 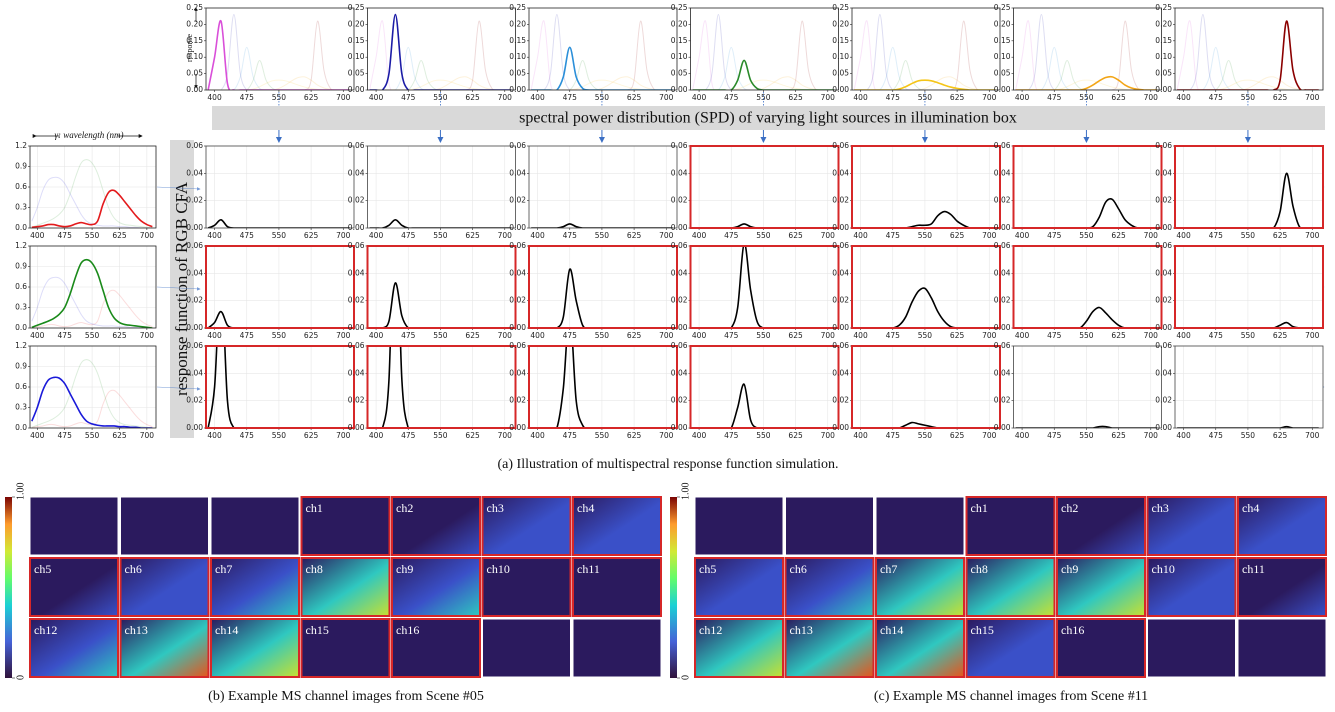 I want to click on channel-label: ch2, so click(x=1069, y=508).